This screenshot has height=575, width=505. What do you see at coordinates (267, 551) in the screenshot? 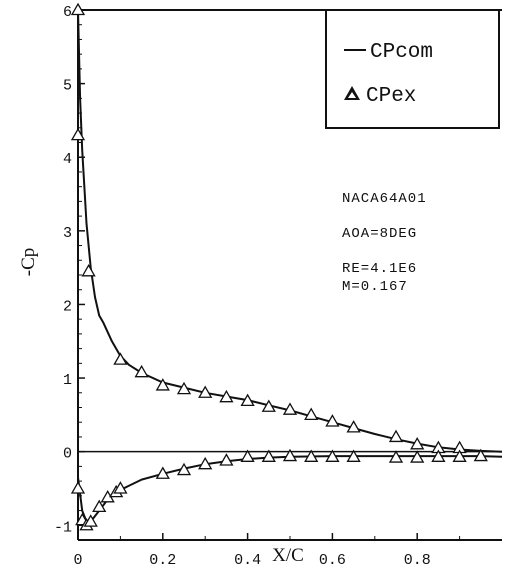
I see `x-axis-ticks: 0 0.2 0.4 0.6 0.8` at bounding box center [267, 551].